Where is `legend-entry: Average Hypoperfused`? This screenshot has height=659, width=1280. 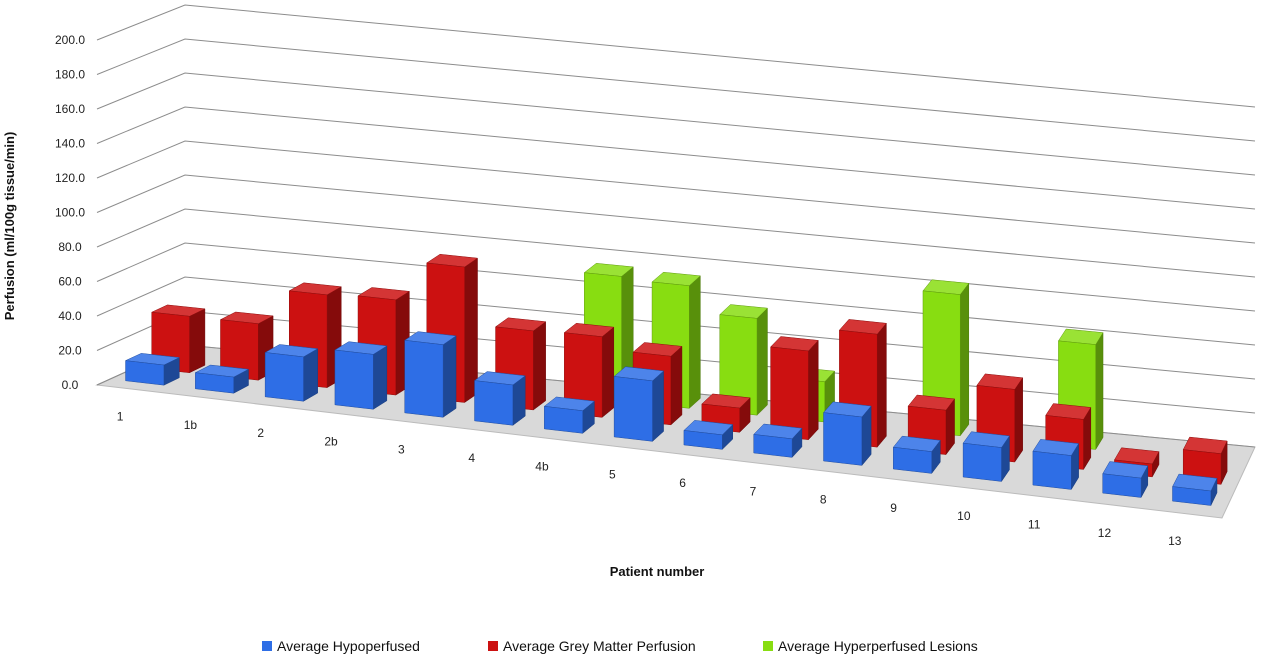 legend-entry: Average Hypoperfused is located at coordinates (341, 646).